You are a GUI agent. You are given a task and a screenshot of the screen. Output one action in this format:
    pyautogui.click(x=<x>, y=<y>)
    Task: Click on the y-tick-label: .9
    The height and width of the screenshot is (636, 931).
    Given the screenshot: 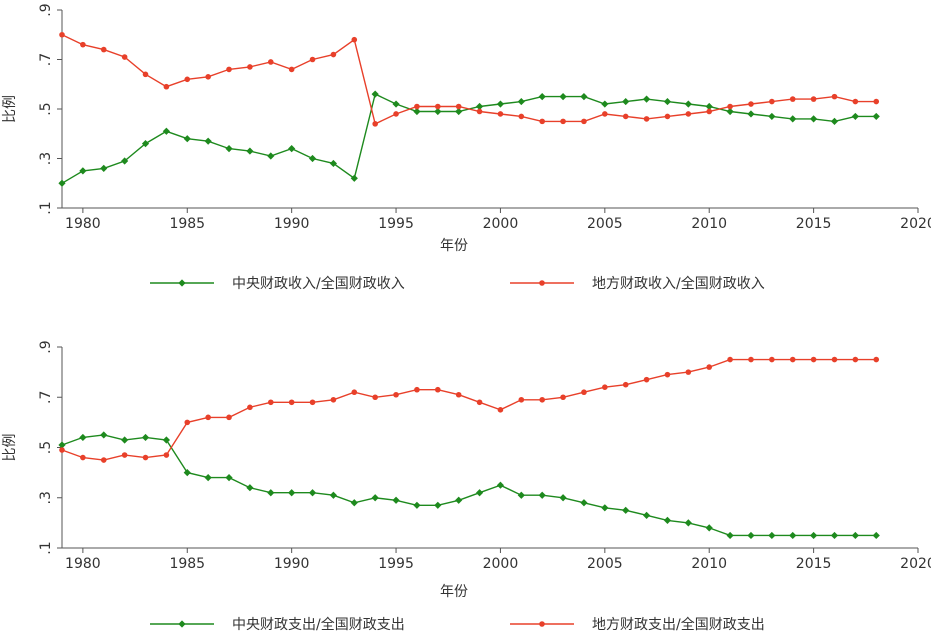 What is the action you would take?
    pyautogui.click(x=46, y=346)
    